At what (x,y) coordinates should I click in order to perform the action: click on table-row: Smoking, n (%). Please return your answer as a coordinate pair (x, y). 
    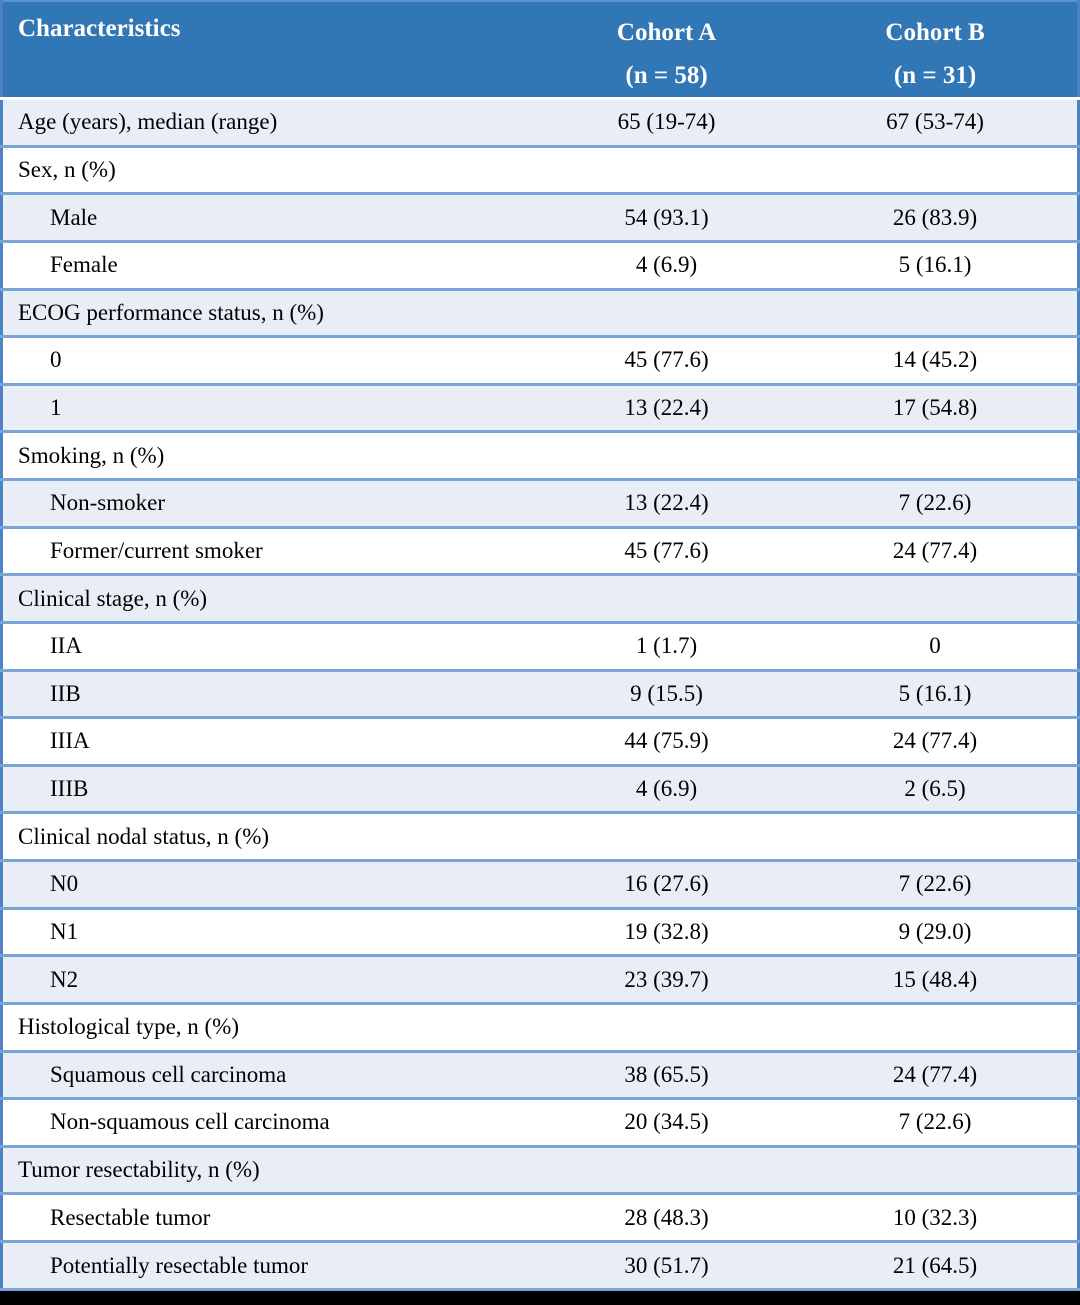
    Looking at the image, I should click on (540, 456).